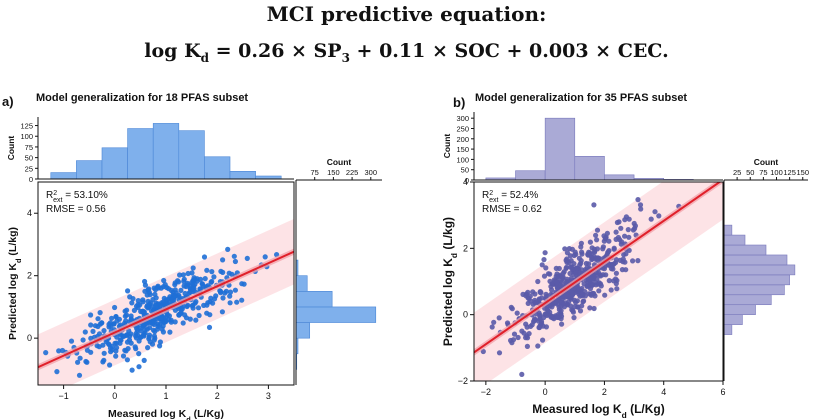 Image resolution: width=813 pixels, height=420 pixels. Describe the element at coordinates (454, 255) in the screenshot. I see `y-axis-label-sub: d` at that location.